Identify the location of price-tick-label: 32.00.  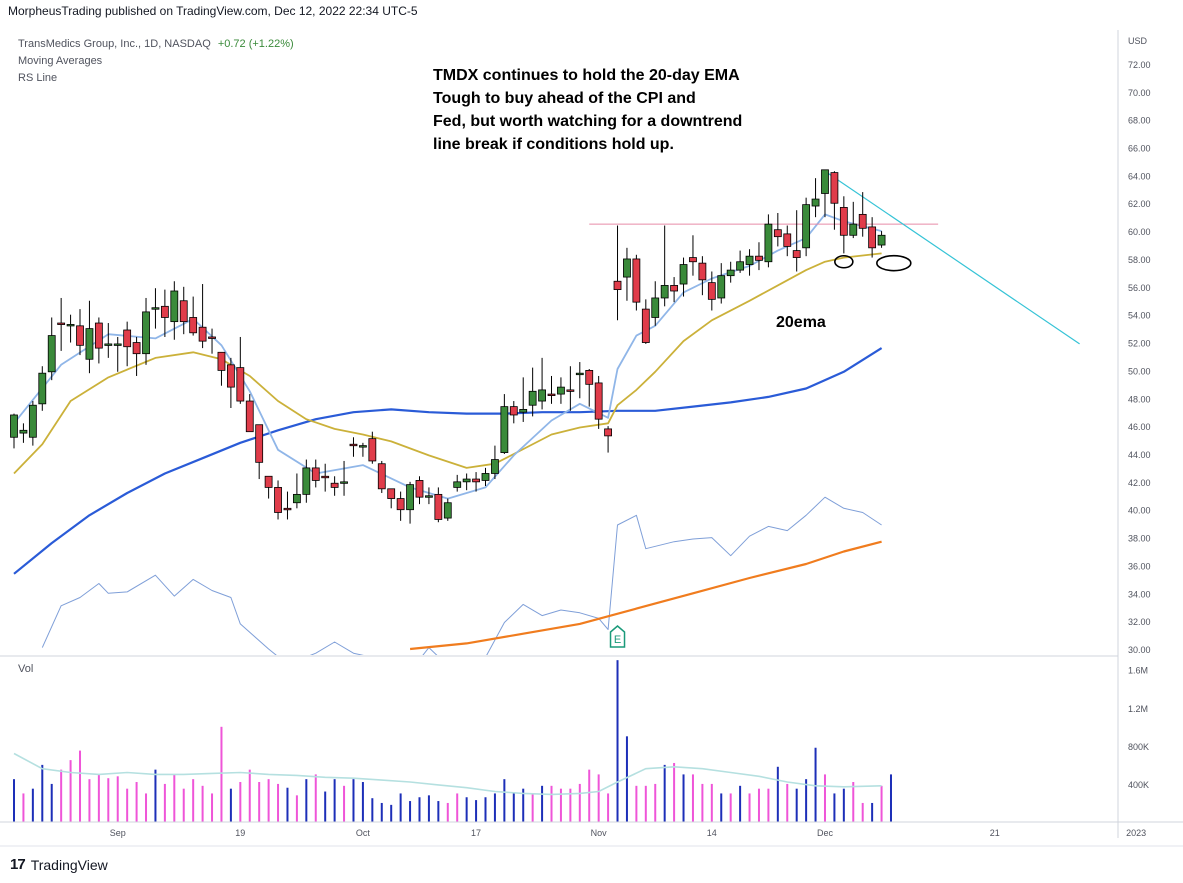
(1139, 622).